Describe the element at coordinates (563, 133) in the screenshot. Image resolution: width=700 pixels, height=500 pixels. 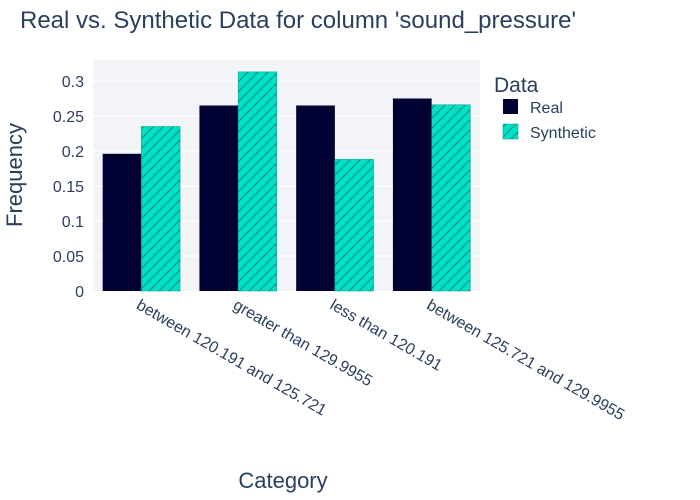
I see `legend-label-synthetic: Synthetic` at that location.